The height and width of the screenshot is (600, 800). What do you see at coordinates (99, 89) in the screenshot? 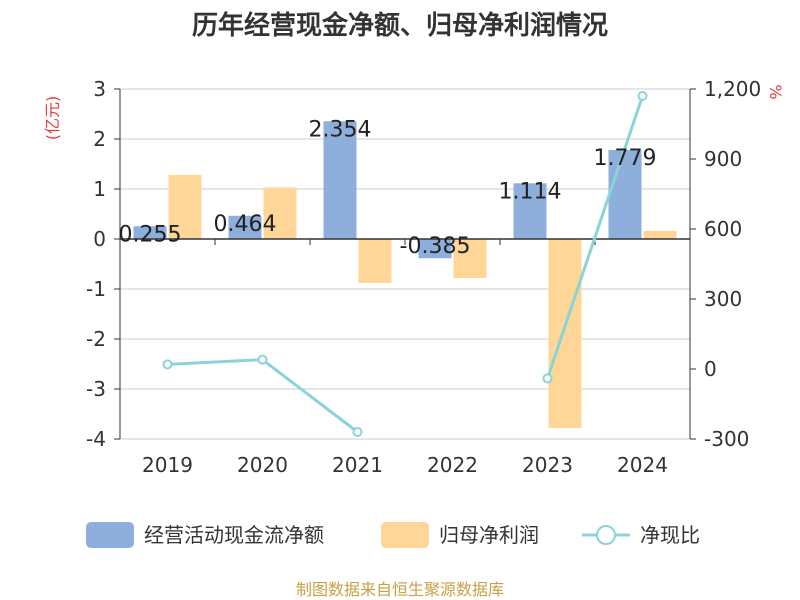
I see `left-axis-tick-label: 3` at bounding box center [99, 89].